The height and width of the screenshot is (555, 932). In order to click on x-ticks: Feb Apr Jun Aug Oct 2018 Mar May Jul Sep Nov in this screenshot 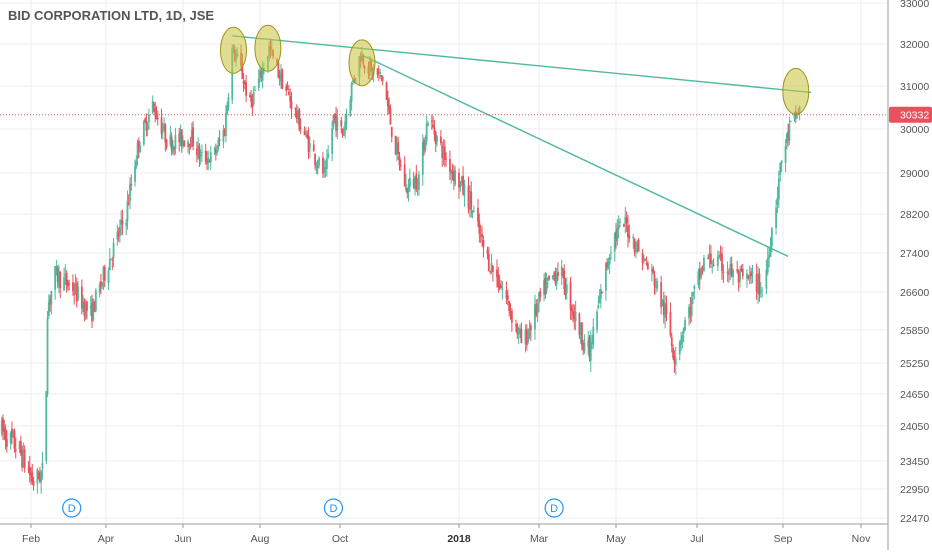, I will do `click(446, 534)`.